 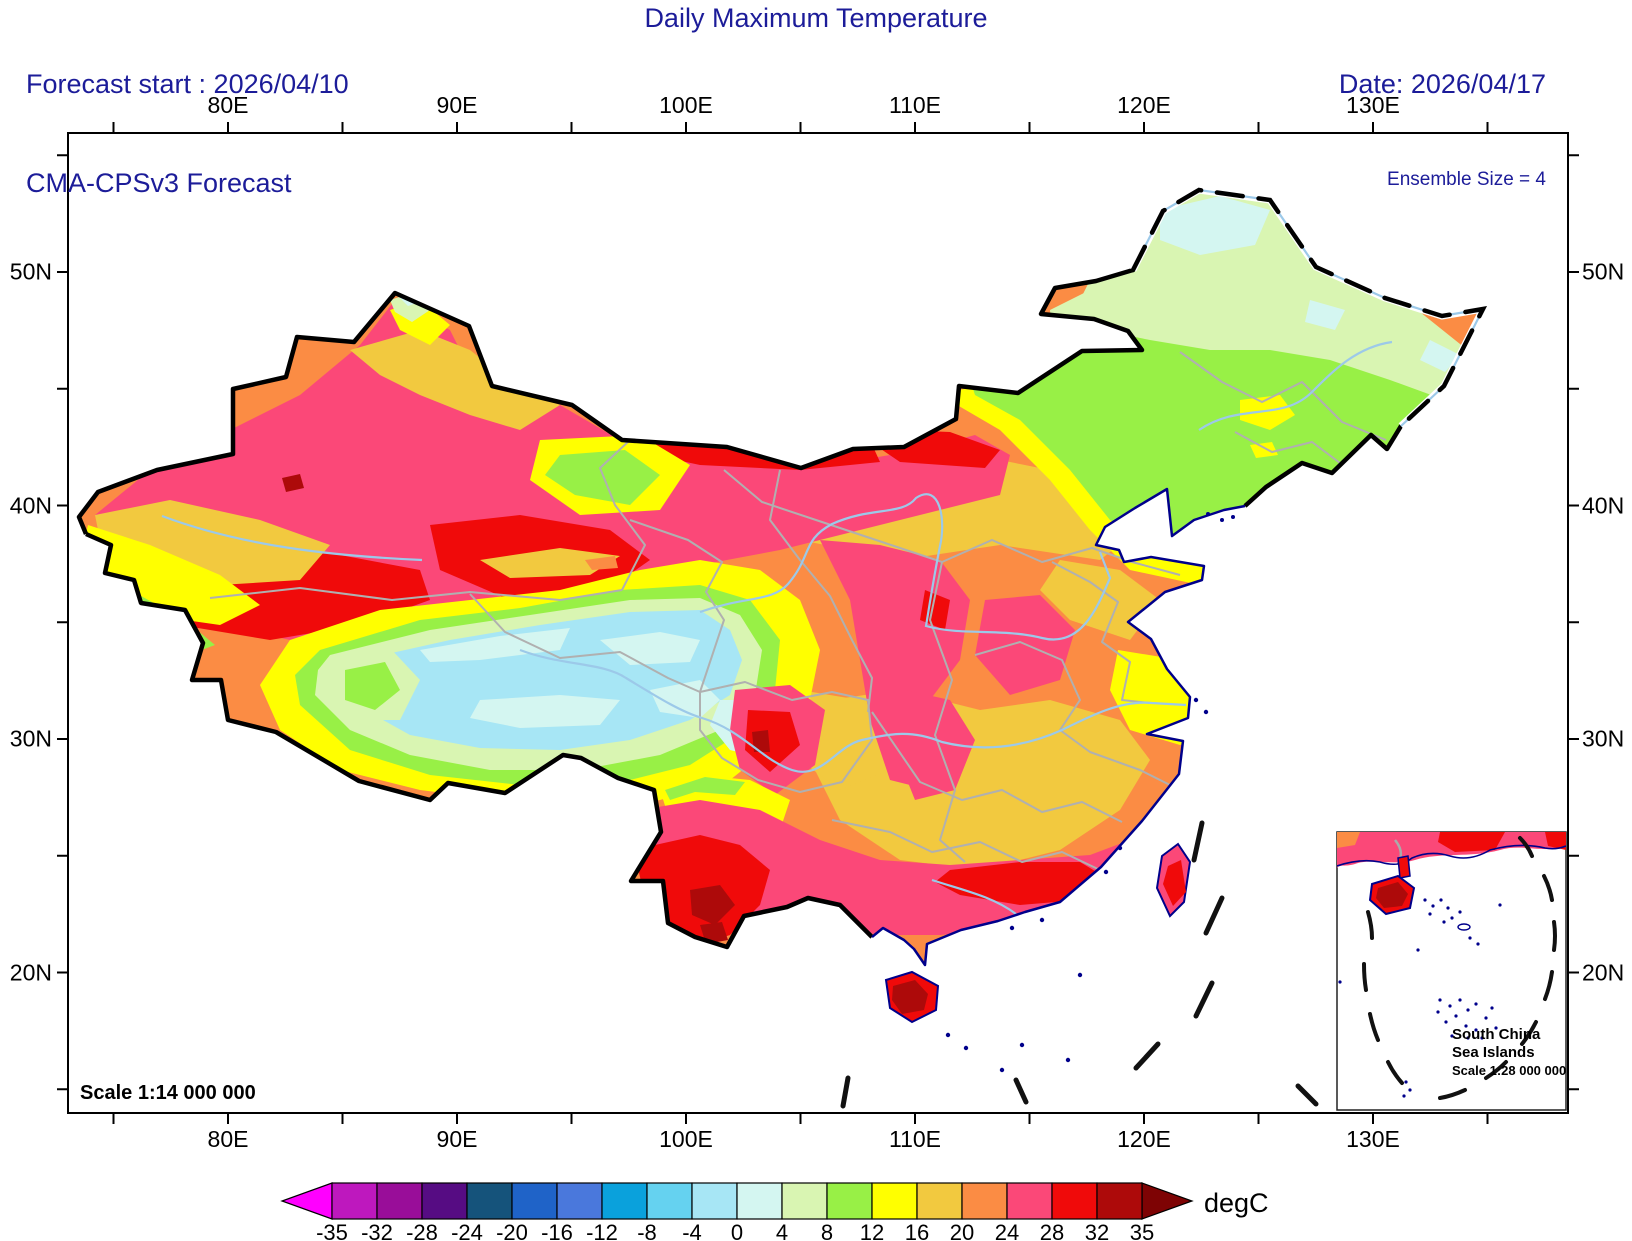 What do you see at coordinates (782, 1230) in the screenshot?
I see `colorbar-tick-label: 4` at bounding box center [782, 1230].